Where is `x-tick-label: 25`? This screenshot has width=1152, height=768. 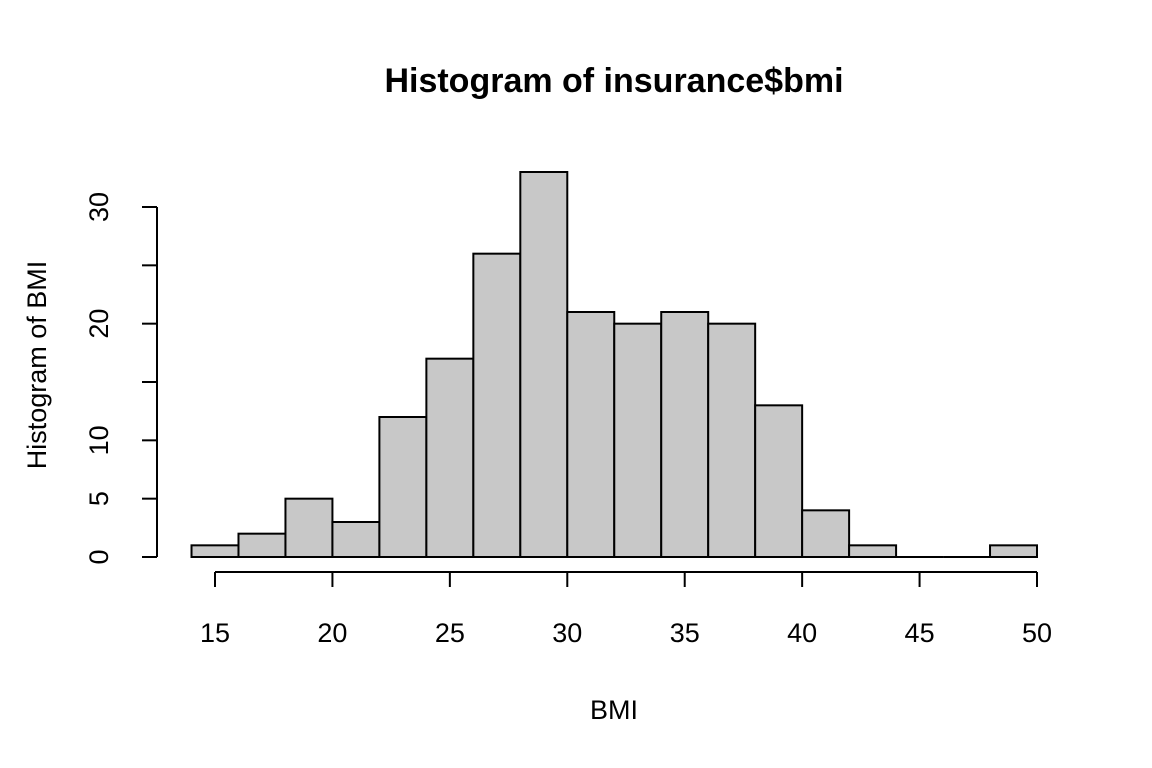 x-tick-label: 25 is located at coordinates (450, 633).